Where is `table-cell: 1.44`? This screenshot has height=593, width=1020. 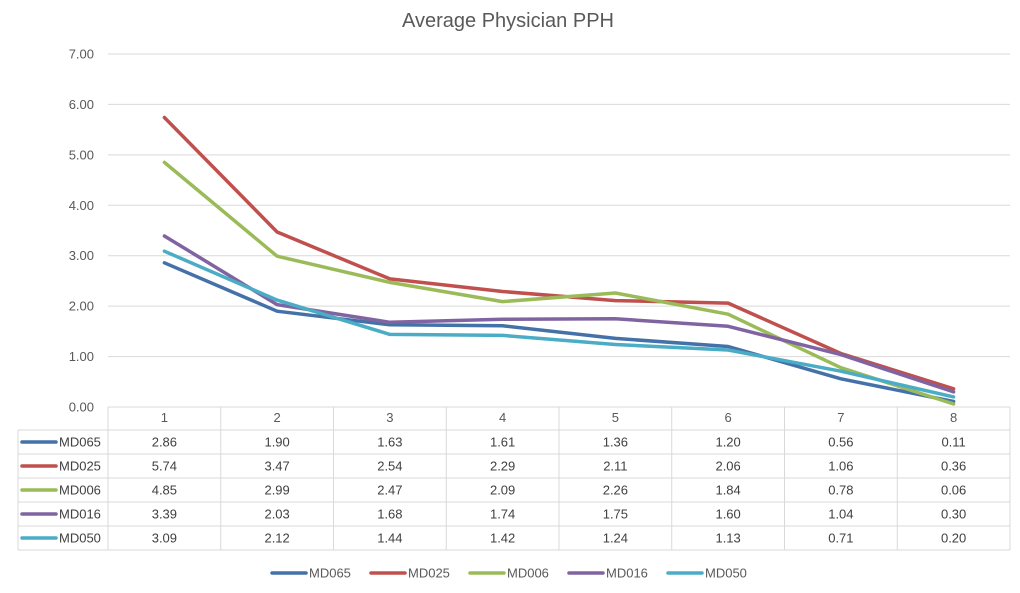 table-cell: 1.44 is located at coordinates (389, 538).